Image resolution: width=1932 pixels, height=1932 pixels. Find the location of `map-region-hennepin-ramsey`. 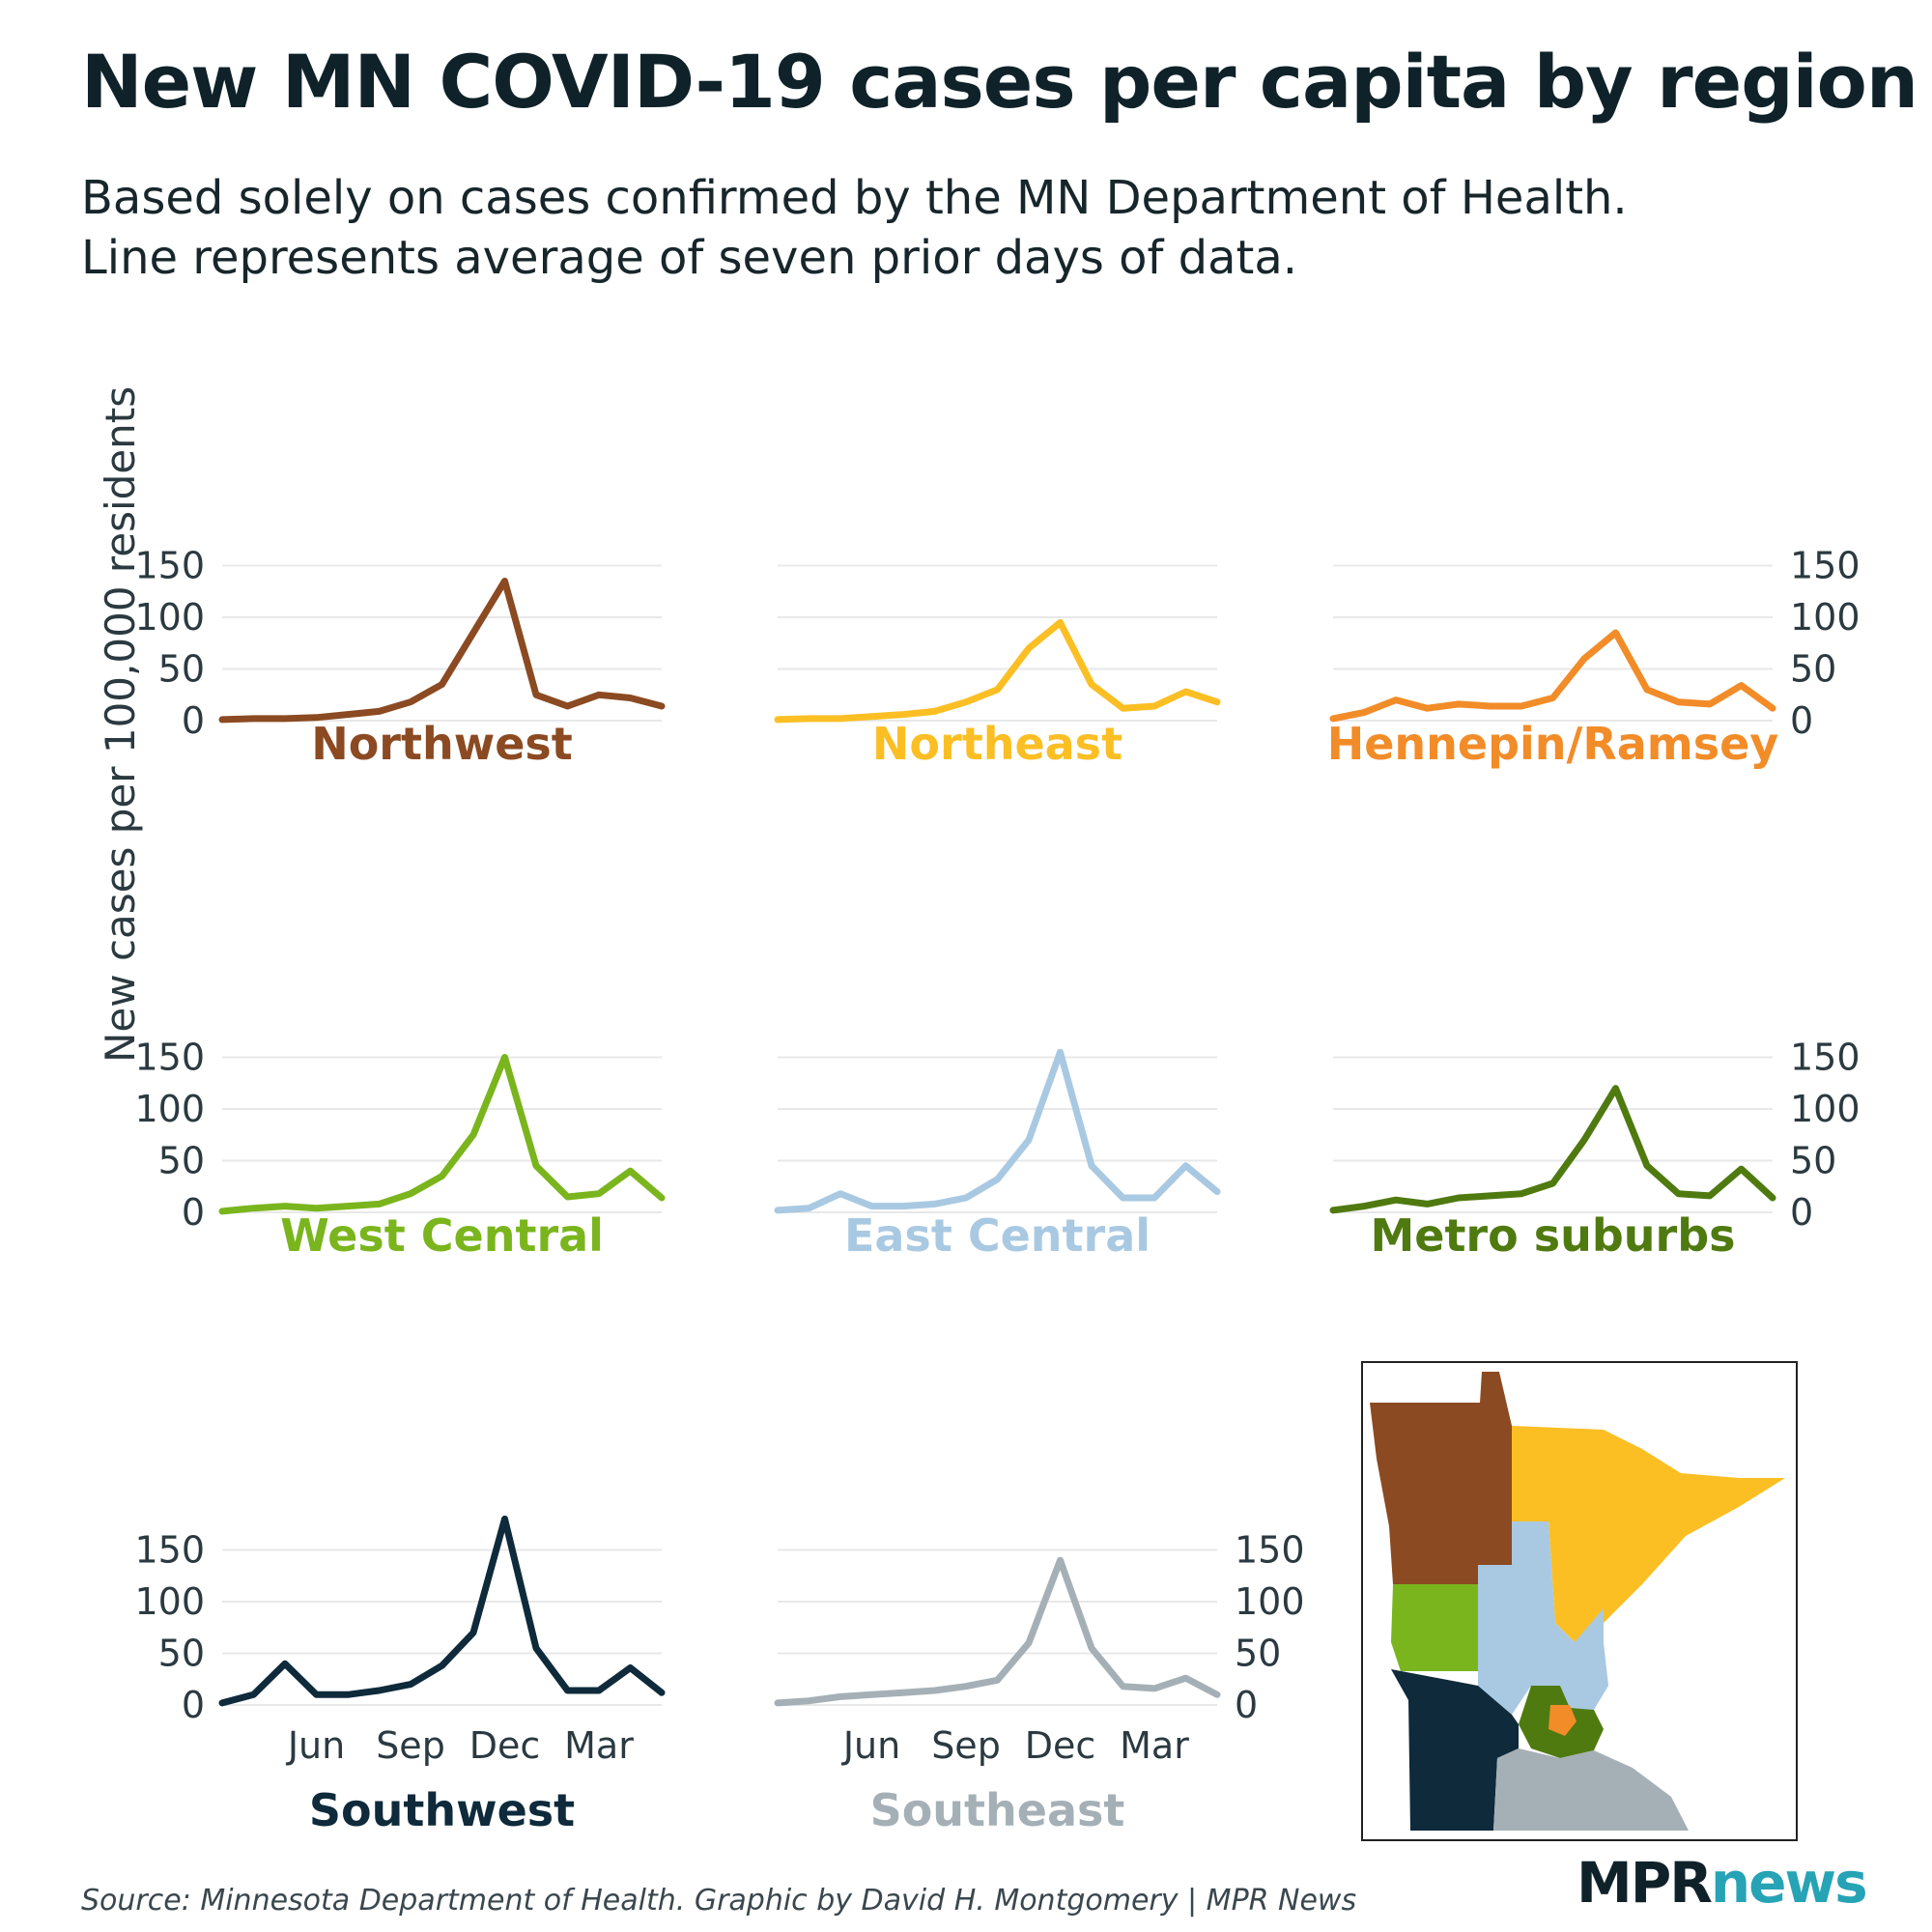

map-region-hennepin-ramsey is located at coordinates (1562, 1720).